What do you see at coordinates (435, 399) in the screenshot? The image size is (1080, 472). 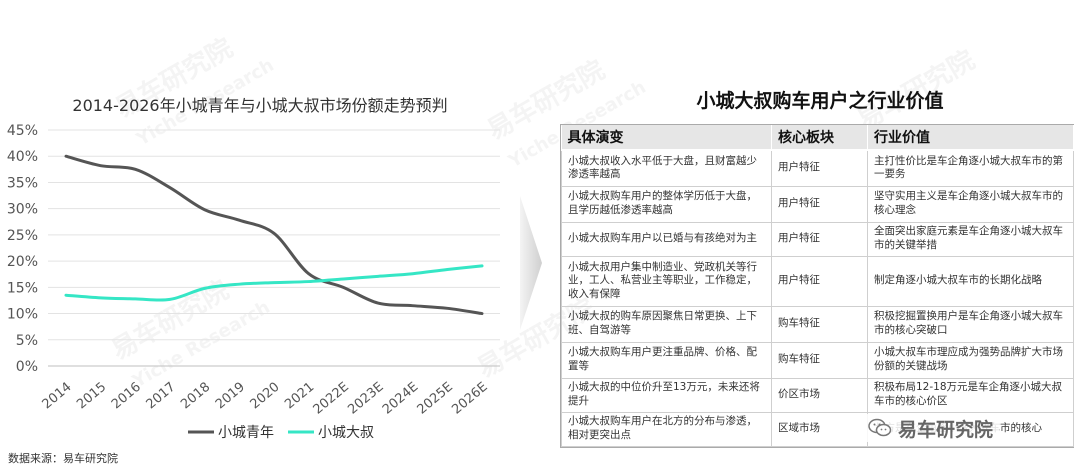 I see `x-tick-label: 2025E` at bounding box center [435, 399].